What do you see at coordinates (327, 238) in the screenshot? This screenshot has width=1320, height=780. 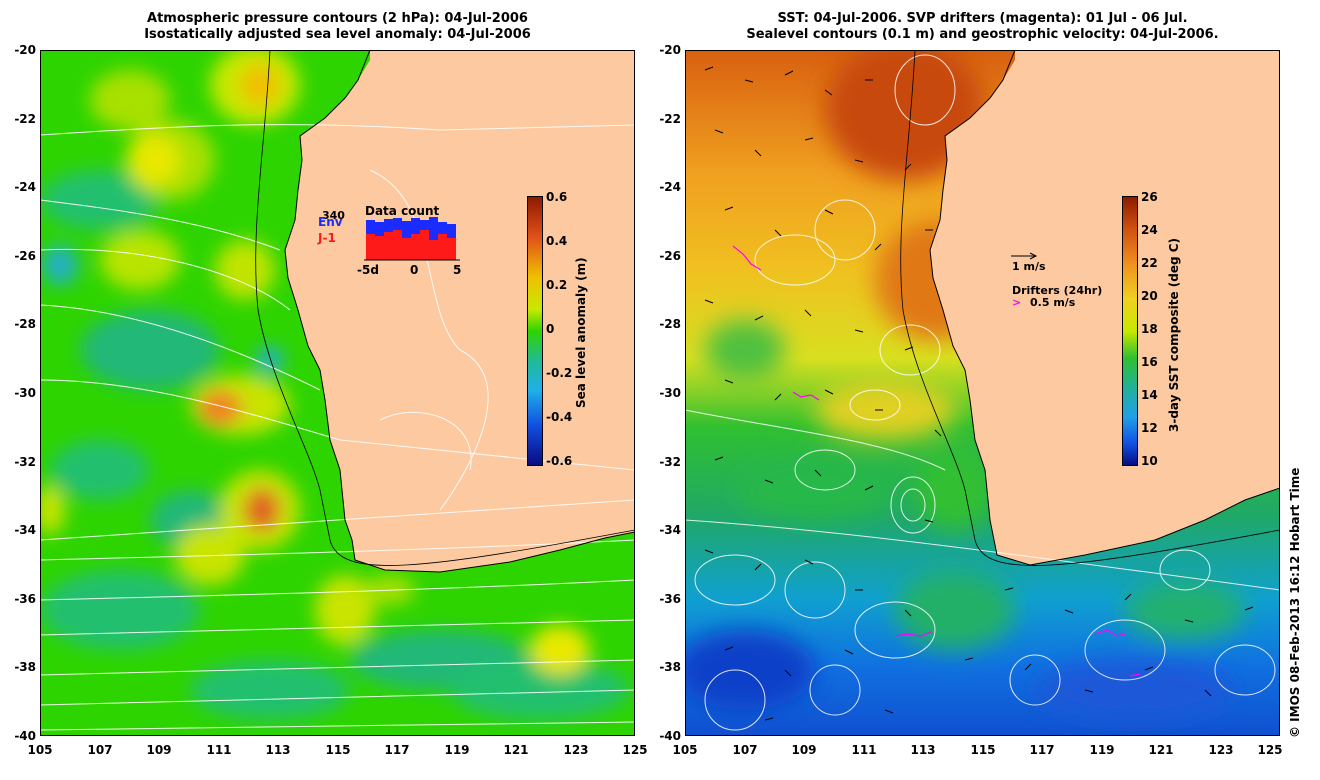 I see `j1-series-label: J-1` at bounding box center [327, 238].